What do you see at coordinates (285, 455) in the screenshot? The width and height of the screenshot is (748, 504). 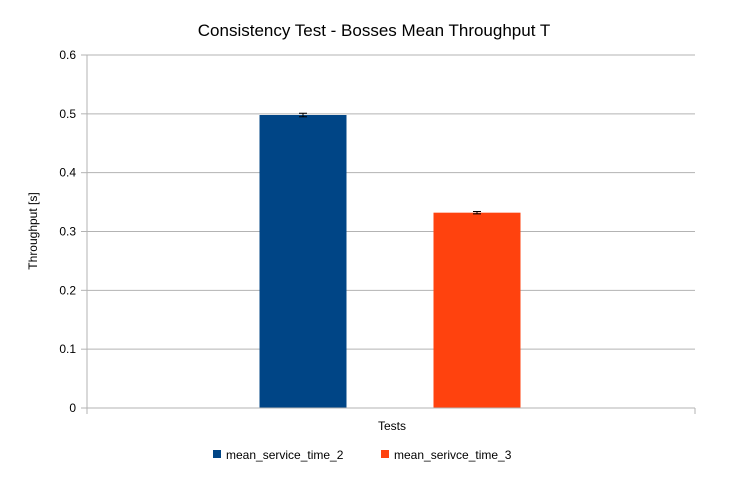 I see `legend-label: mean_service_time_2` at bounding box center [285, 455].